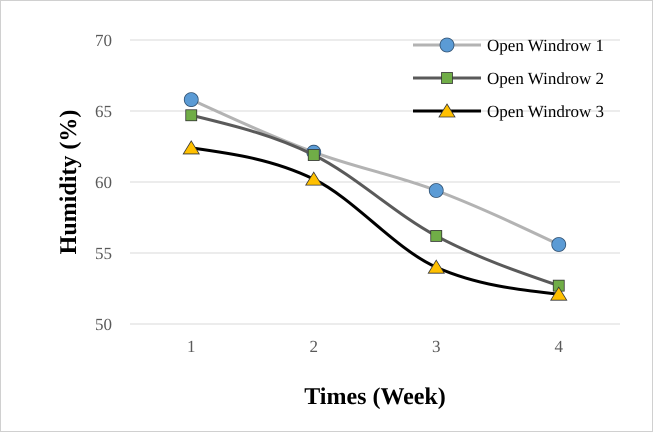  Describe the element at coordinates (314, 346) in the screenshot. I see `x-tick-label: 2` at that location.